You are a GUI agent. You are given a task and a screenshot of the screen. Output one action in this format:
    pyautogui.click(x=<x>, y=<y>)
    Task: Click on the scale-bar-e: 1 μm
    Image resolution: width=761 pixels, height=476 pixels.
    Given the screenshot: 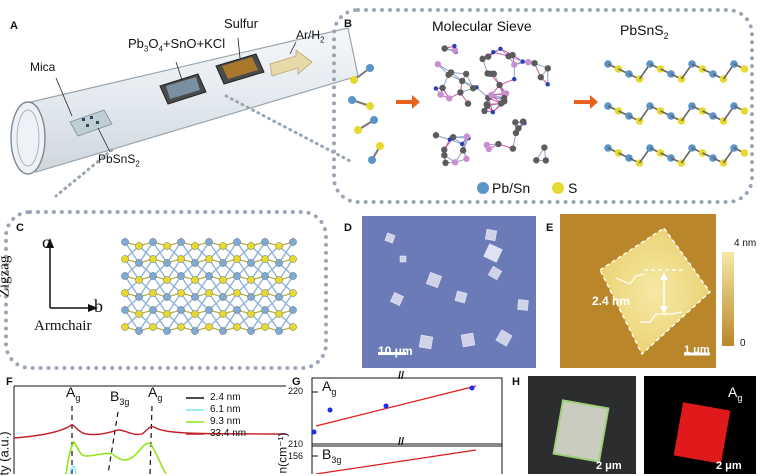 What is the action you would take?
    pyautogui.click(x=697, y=350)
    